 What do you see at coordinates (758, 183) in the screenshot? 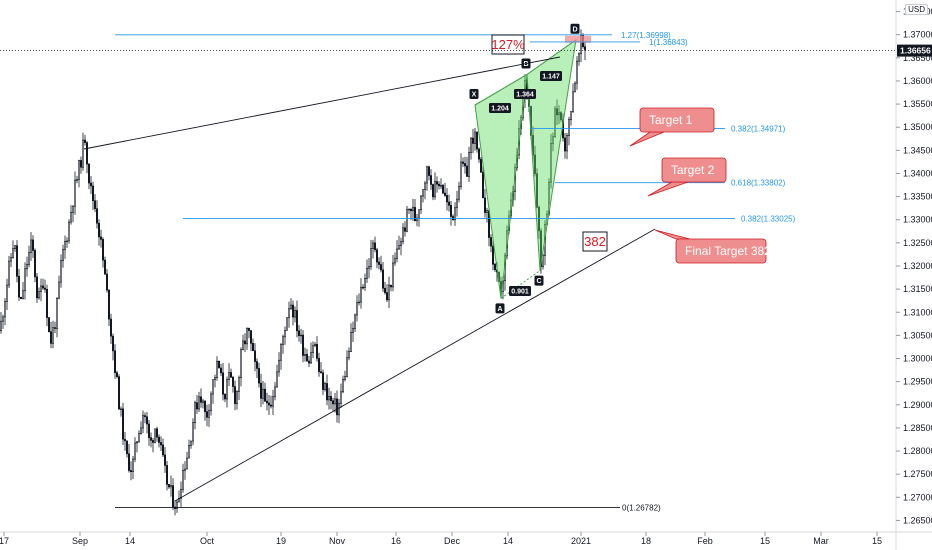
I see `fib-level-label: 0.618(1.33802)` at bounding box center [758, 183].